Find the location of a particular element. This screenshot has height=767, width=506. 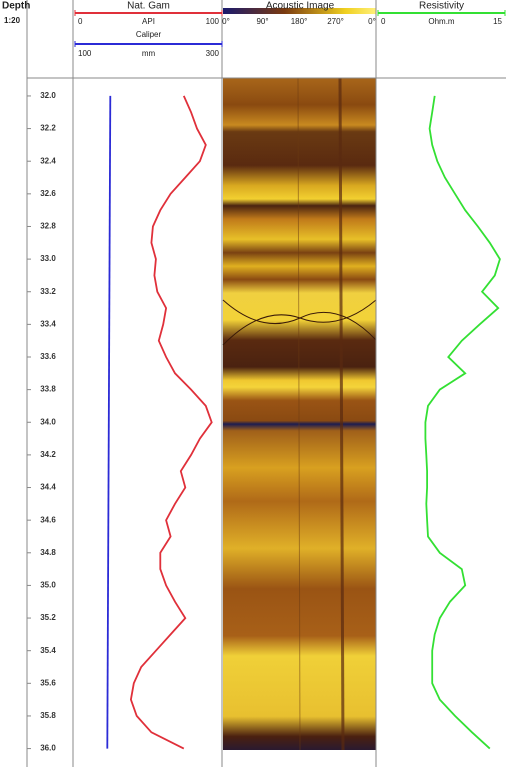

depth-label: Depth is located at coordinates (16, 6).